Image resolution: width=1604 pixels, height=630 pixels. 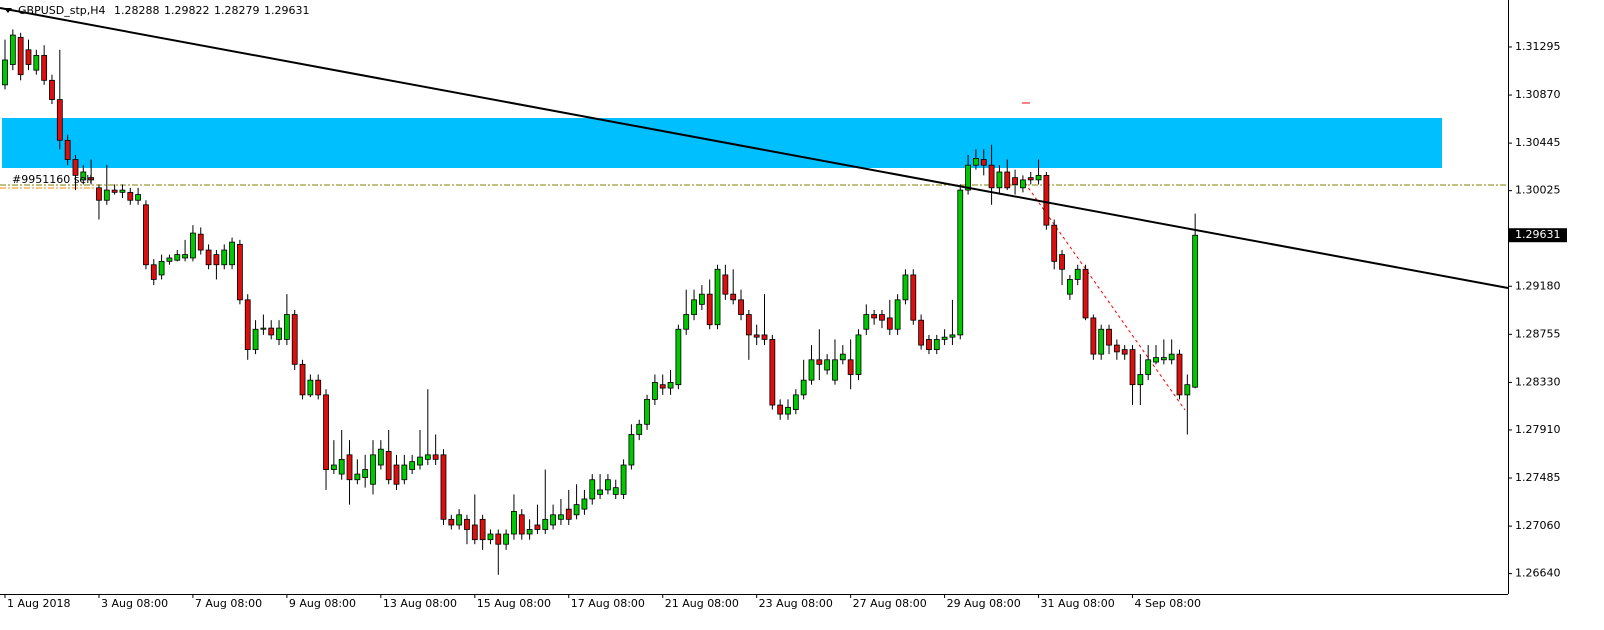 What do you see at coordinates (1538, 234) in the screenshot?
I see `price-label: 1.29631` at bounding box center [1538, 234].